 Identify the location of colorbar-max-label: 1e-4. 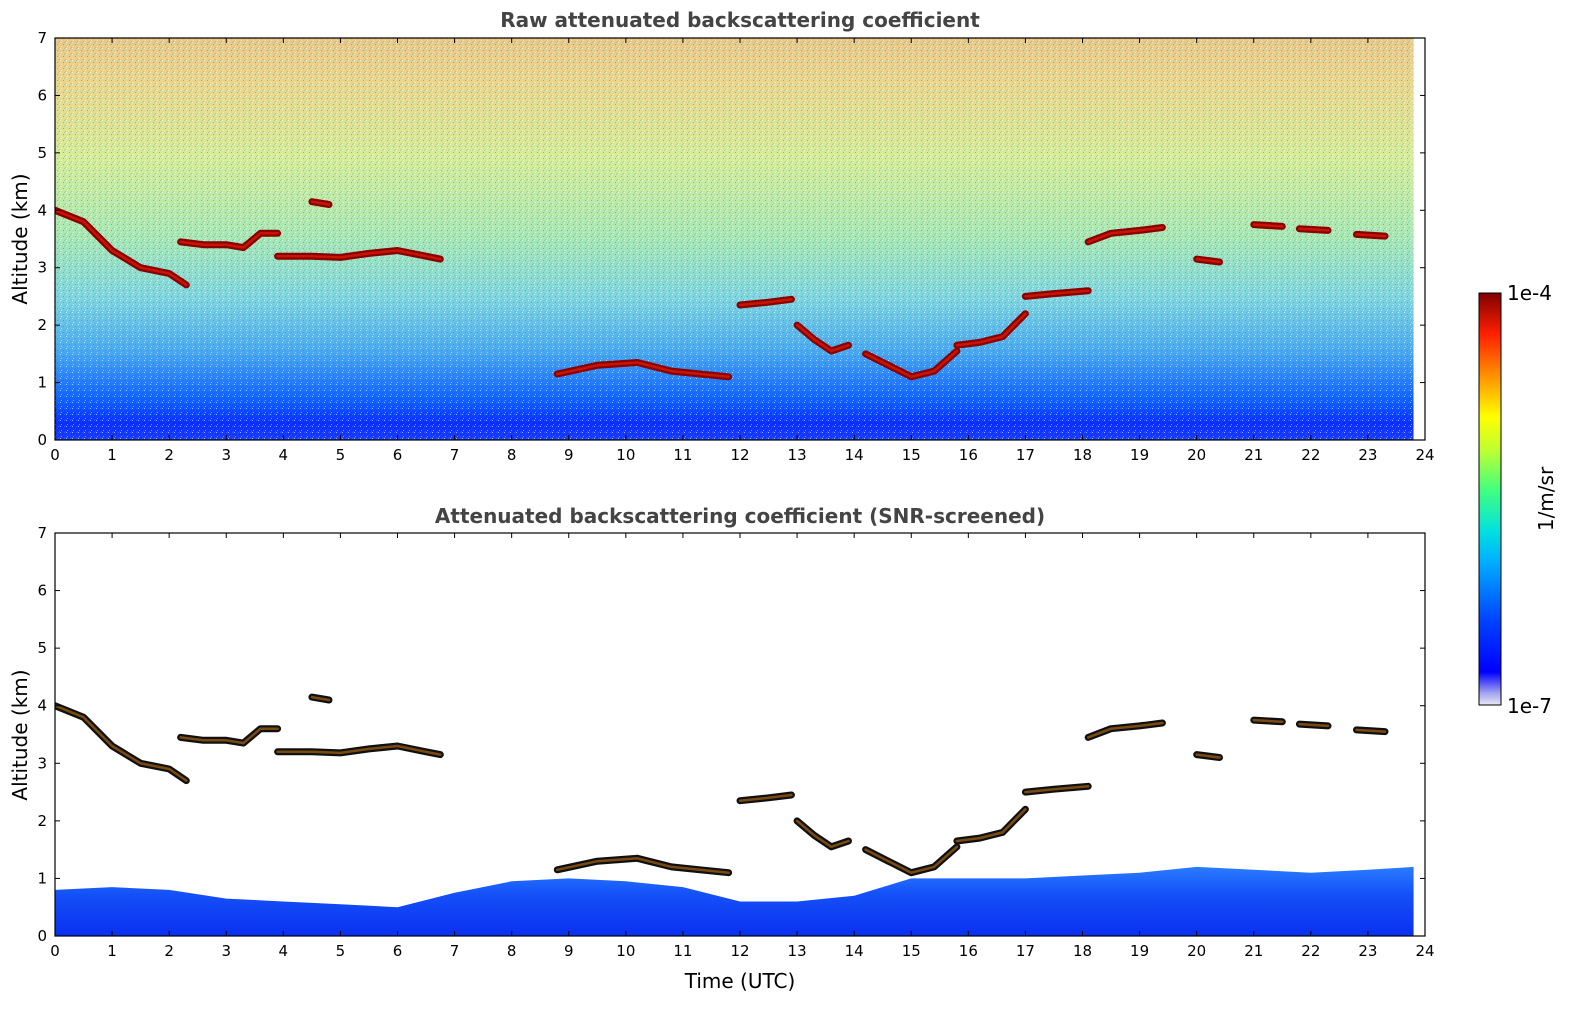
(1529, 293).